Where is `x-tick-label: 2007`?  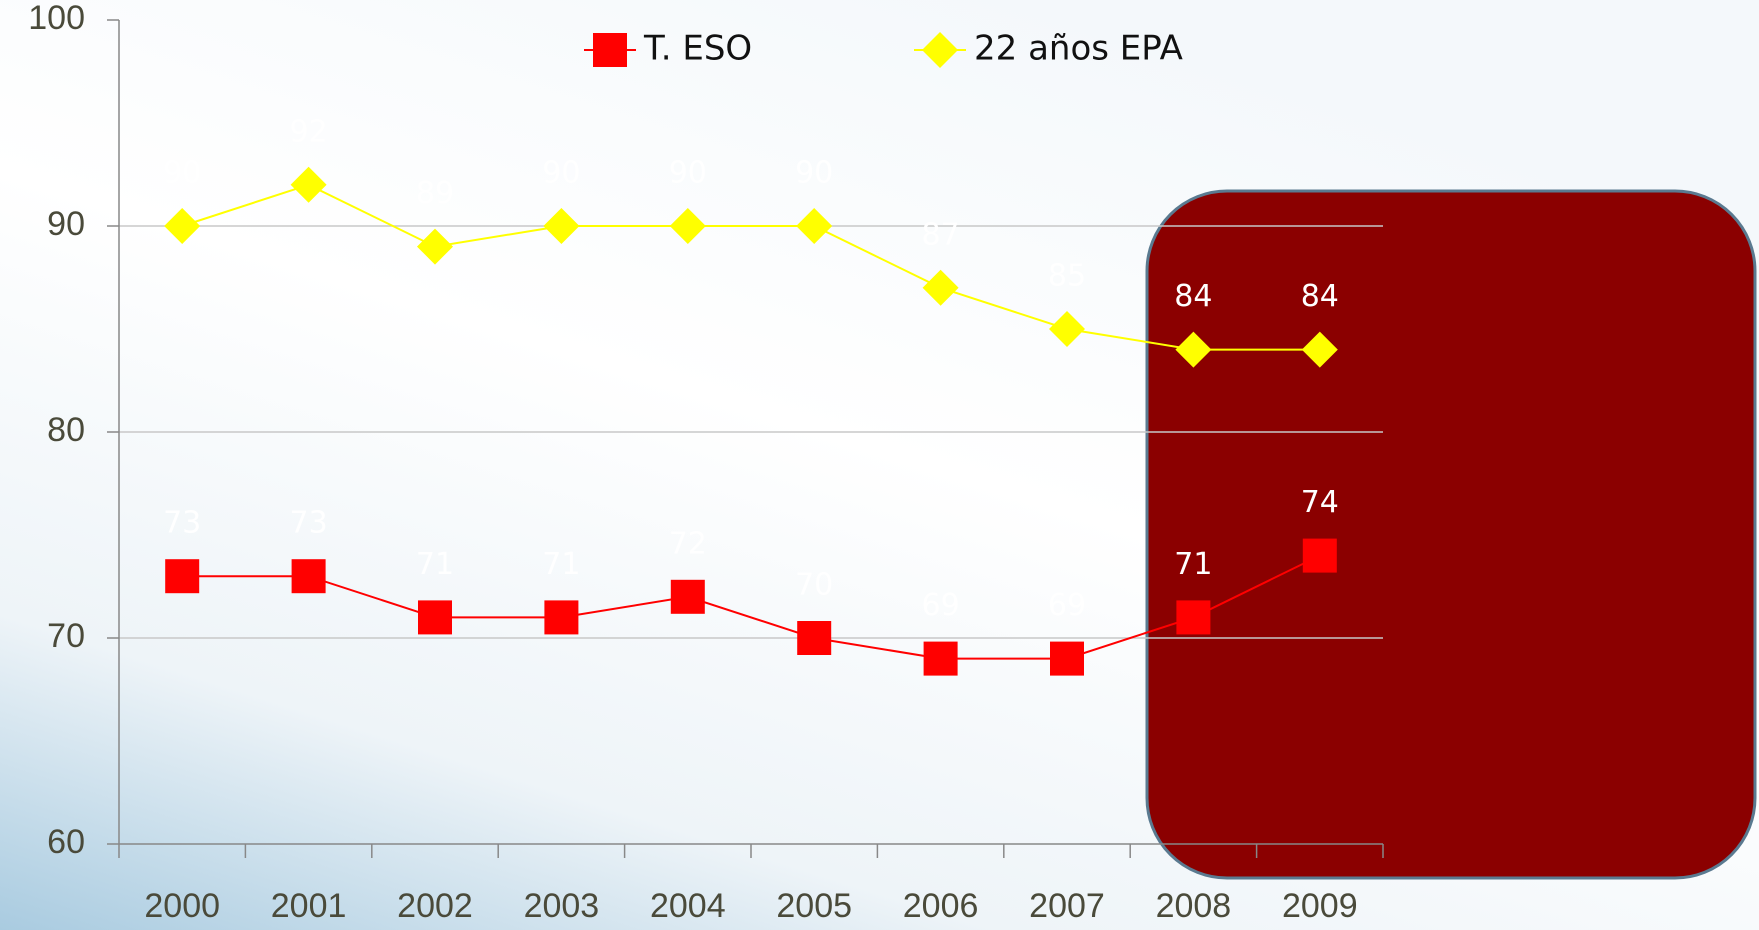 x-tick-label: 2007 is located at coordinates (1067, 906).